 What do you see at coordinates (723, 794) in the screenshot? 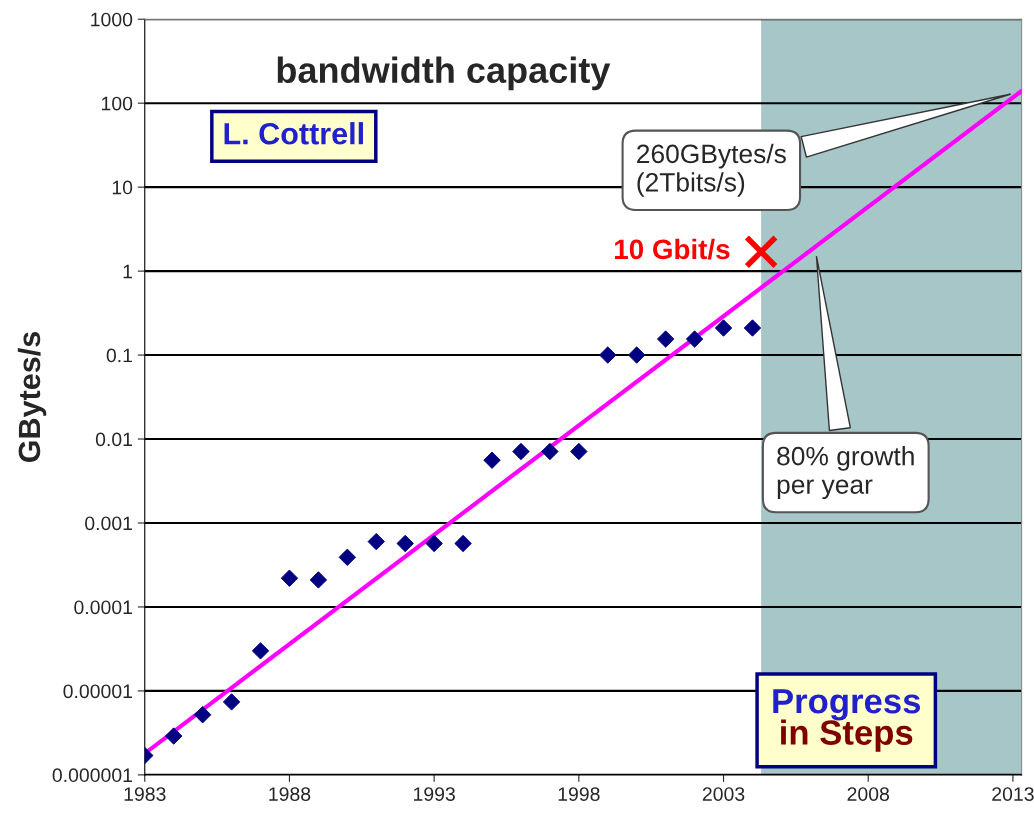
I see `x-tick-label: 2003` at bounding box center [723, 794].